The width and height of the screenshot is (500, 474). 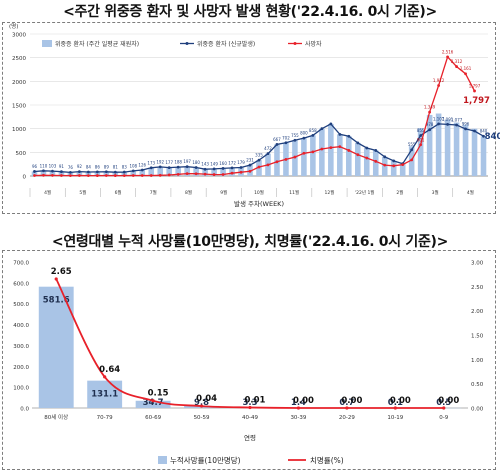 I want to click on weekly-new-critical-label: 177, so click(x=169, y=162).